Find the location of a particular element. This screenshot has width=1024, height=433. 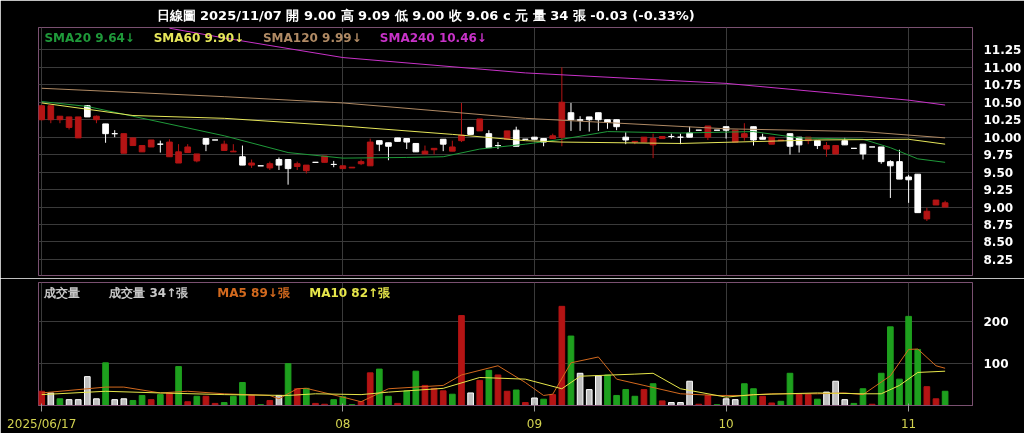

text: 成交量 34↑張 is located at coordinates (149, 293).